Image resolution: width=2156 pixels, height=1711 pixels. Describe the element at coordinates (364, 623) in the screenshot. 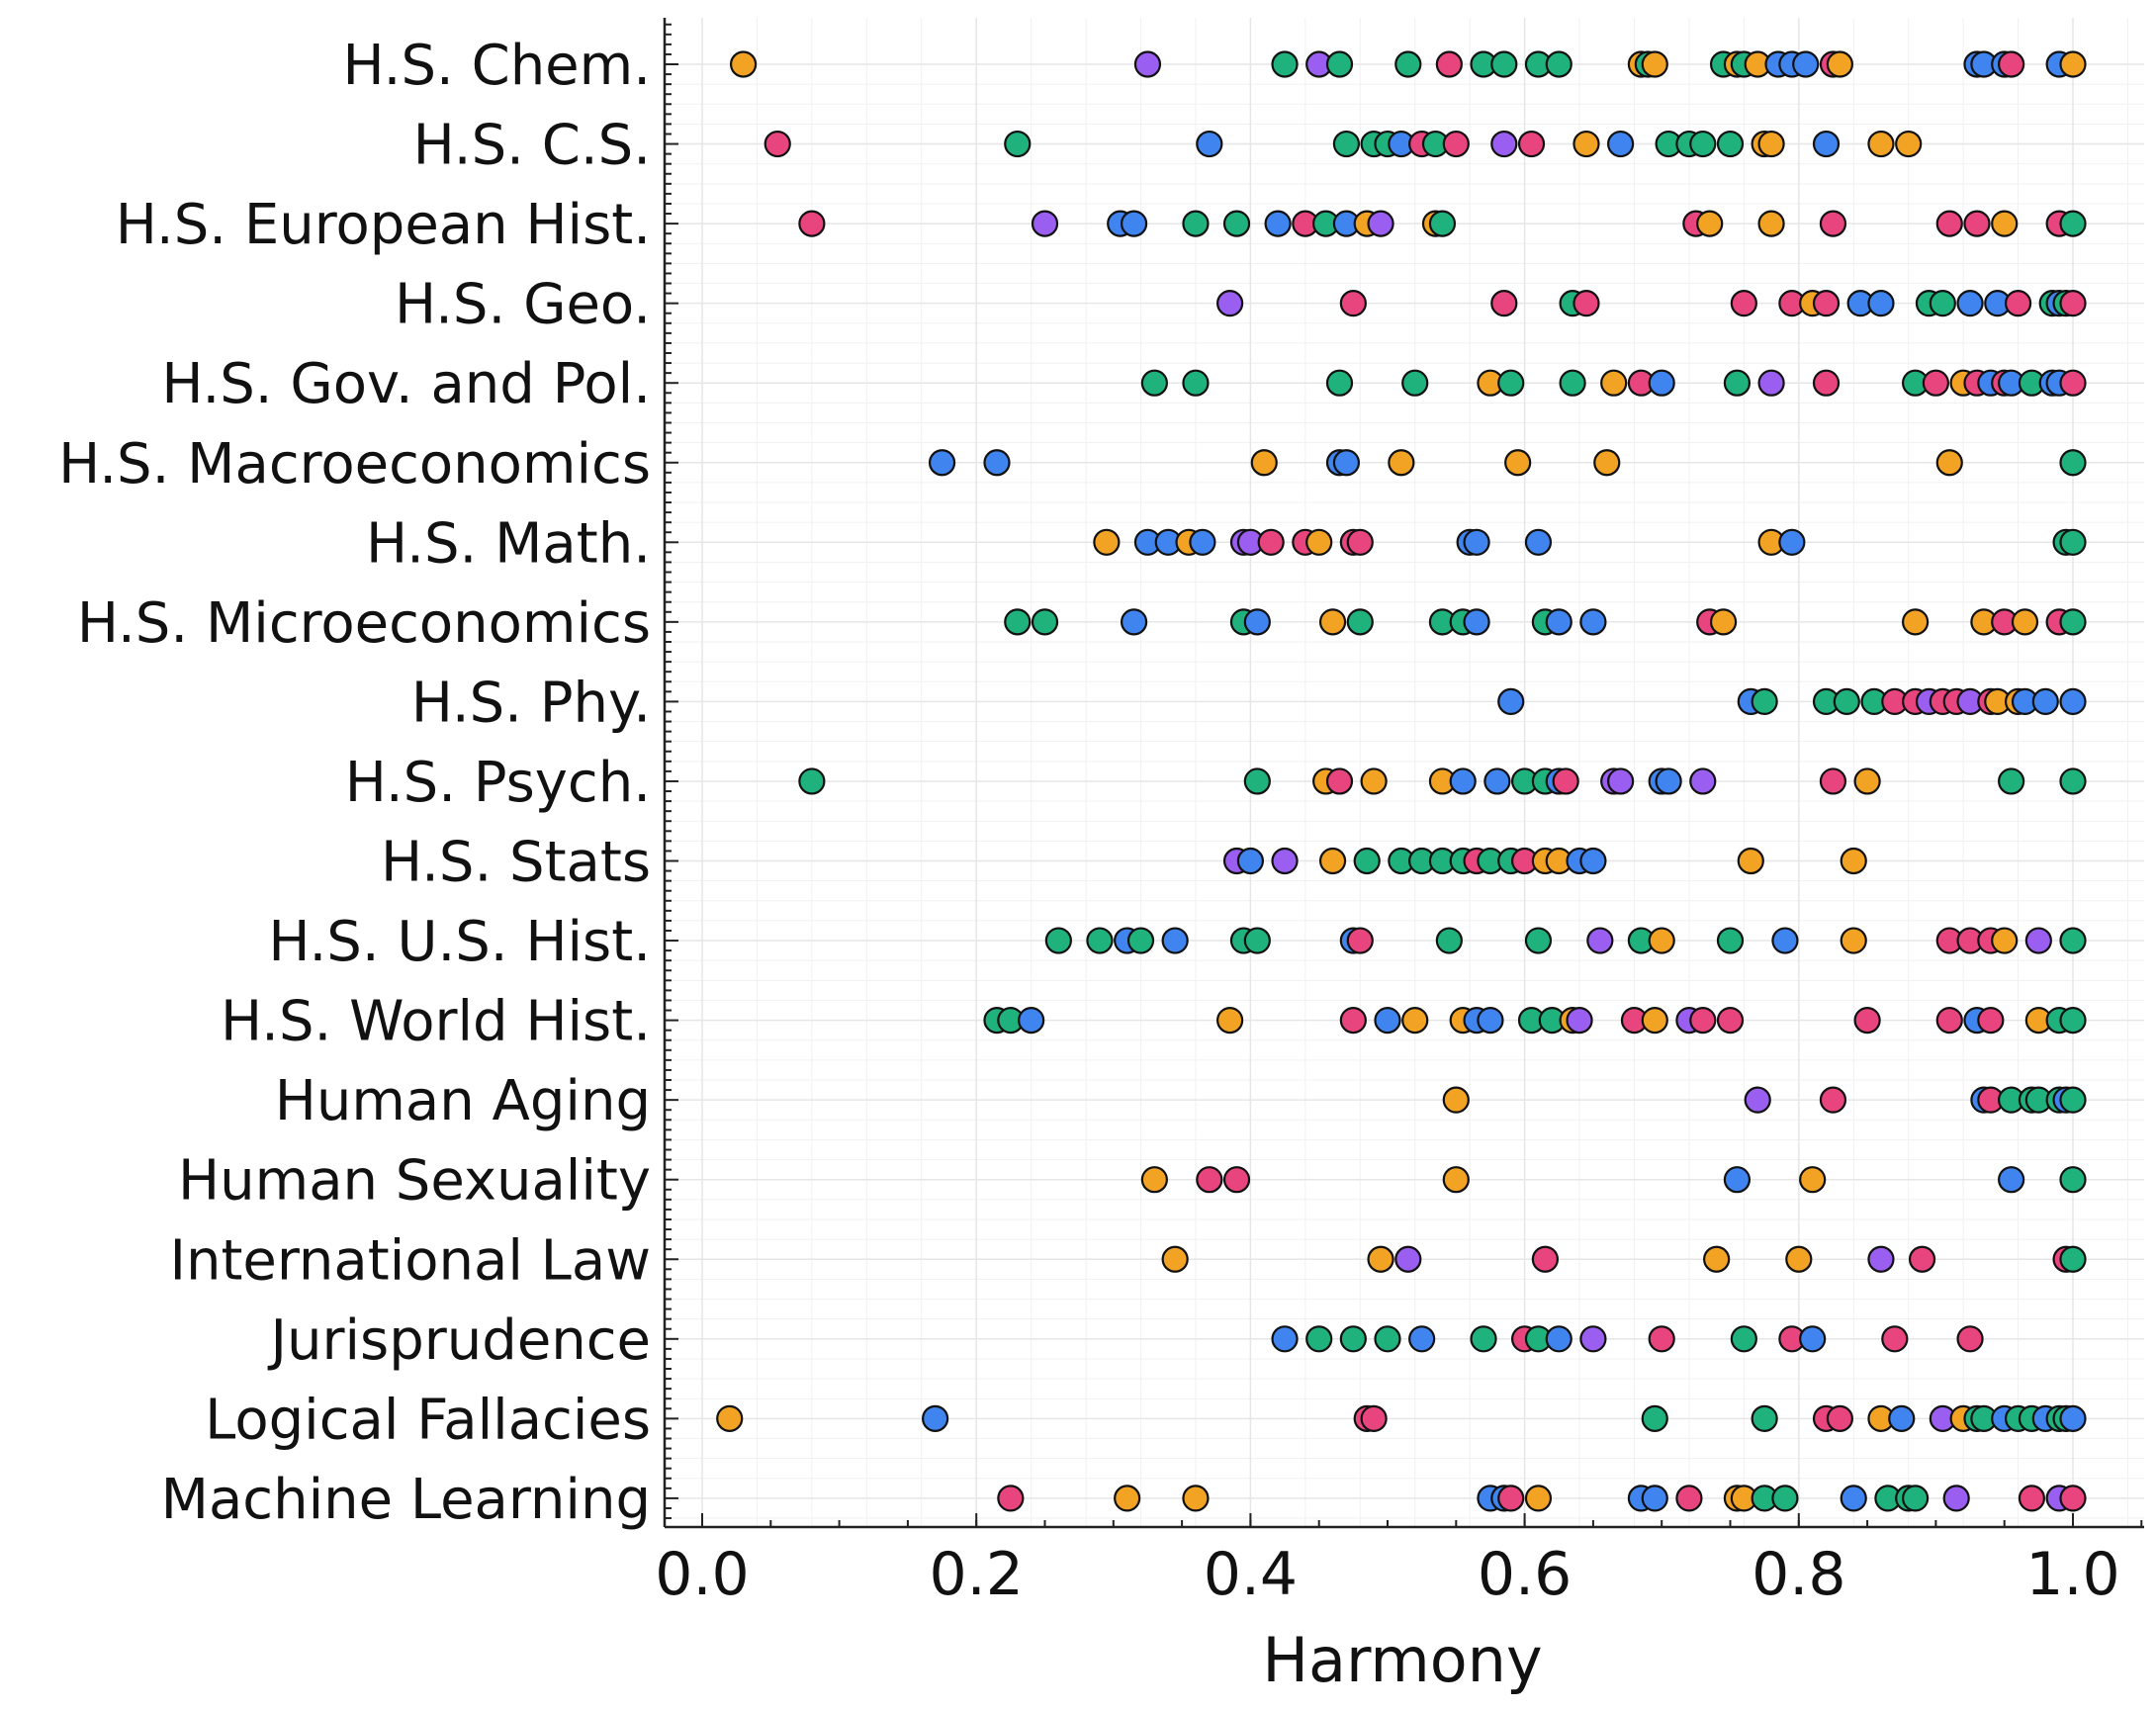

I see `y-category-label: H.S. Microeconomics` at that location.